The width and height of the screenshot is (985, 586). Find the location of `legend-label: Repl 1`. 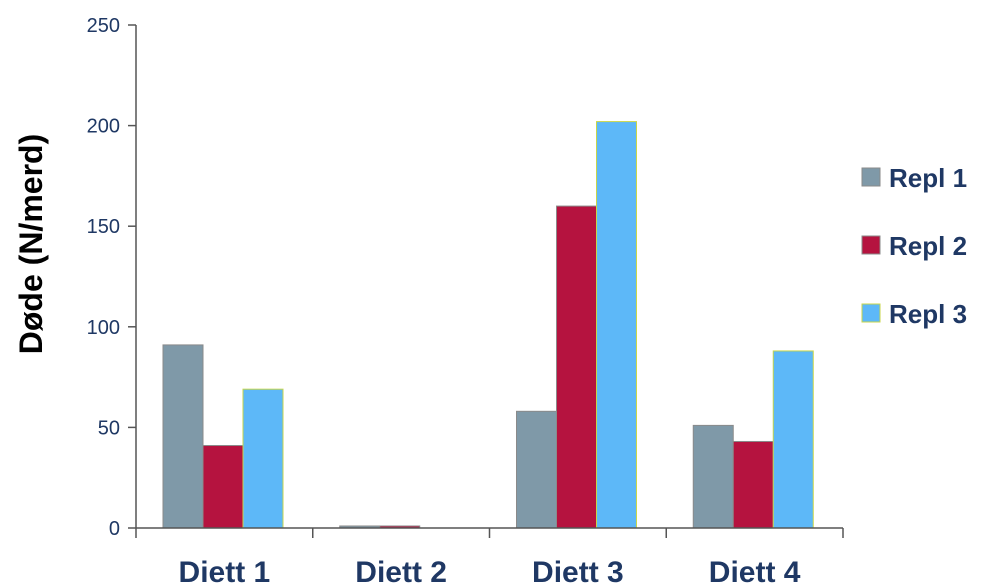

legend-label: Repl 1 is located at coordinates (928, 178).